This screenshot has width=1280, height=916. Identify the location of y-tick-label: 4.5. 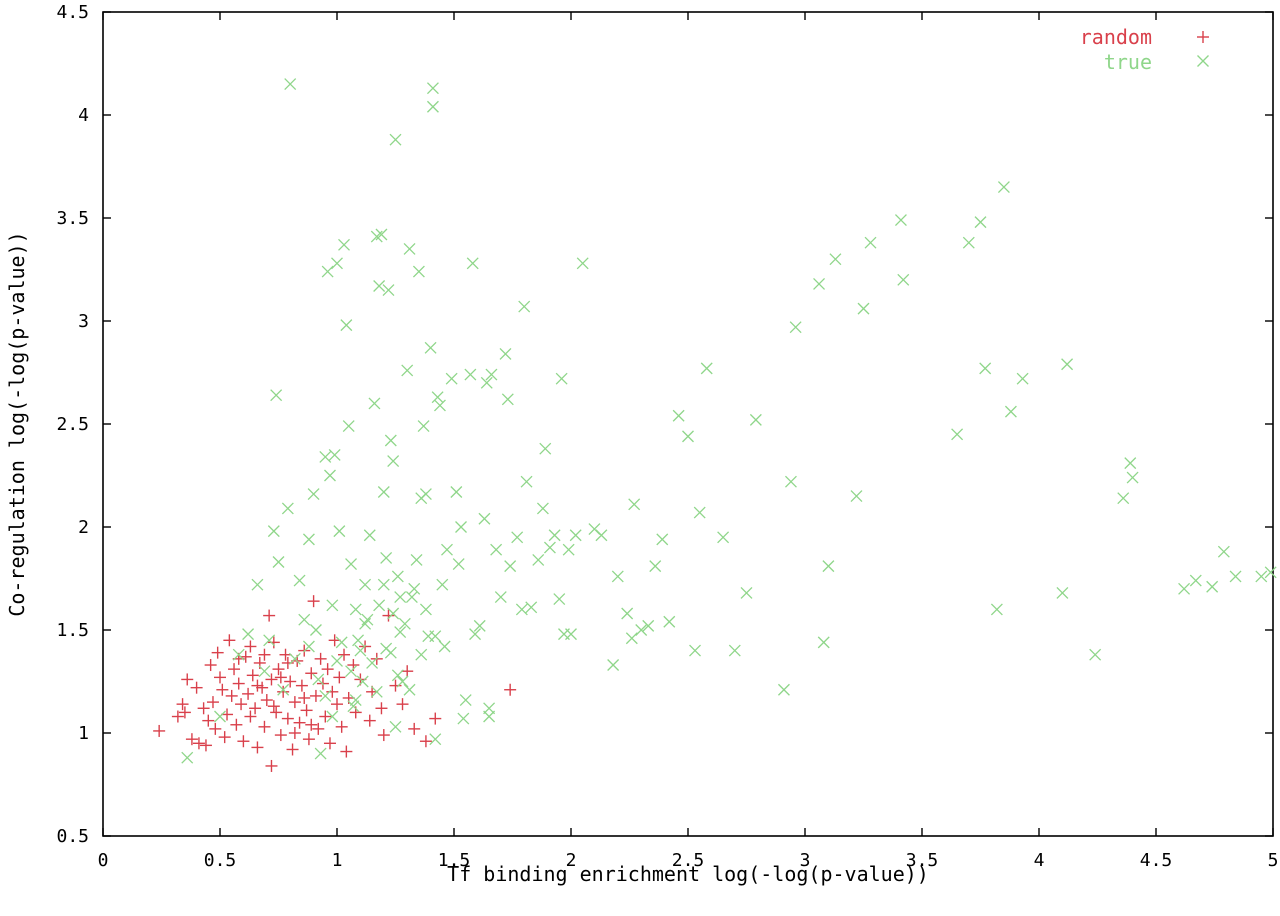
(72, 12).